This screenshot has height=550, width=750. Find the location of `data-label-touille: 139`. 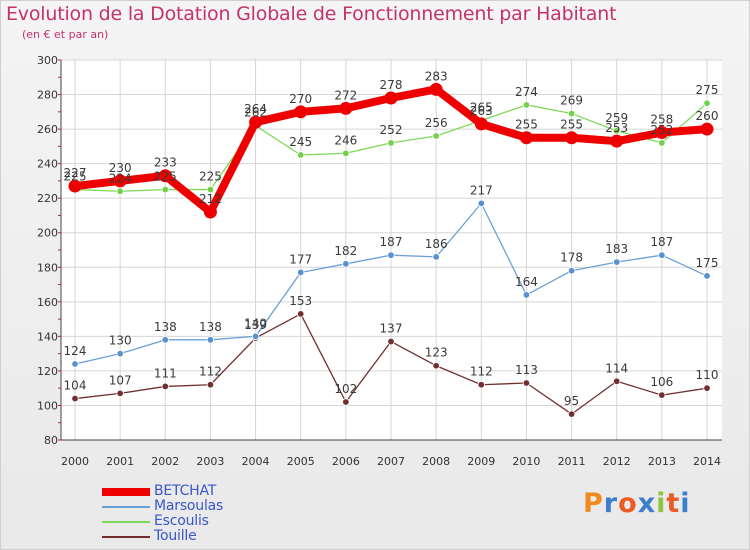

data-label-touille: 139 is located at coordinates (255, 325).